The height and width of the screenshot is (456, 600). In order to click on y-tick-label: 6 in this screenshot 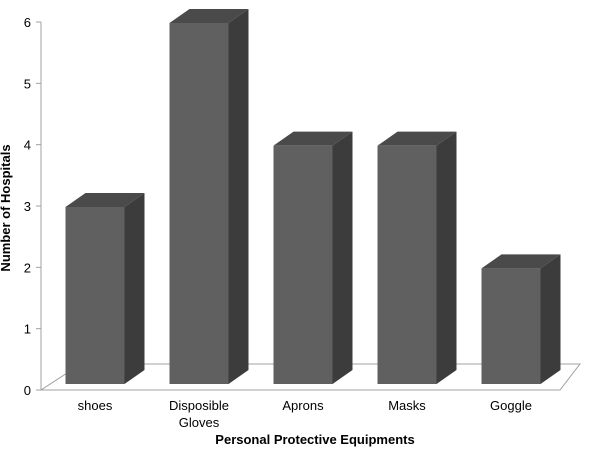, I will do `click(27, 22)`.